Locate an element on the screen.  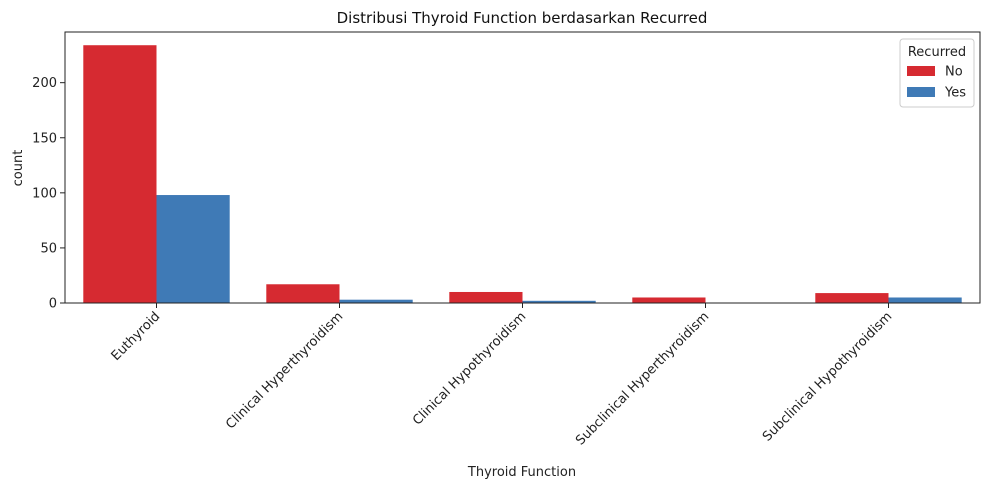
y-tick-label-1: 50 is located at coordinates (48, 248).